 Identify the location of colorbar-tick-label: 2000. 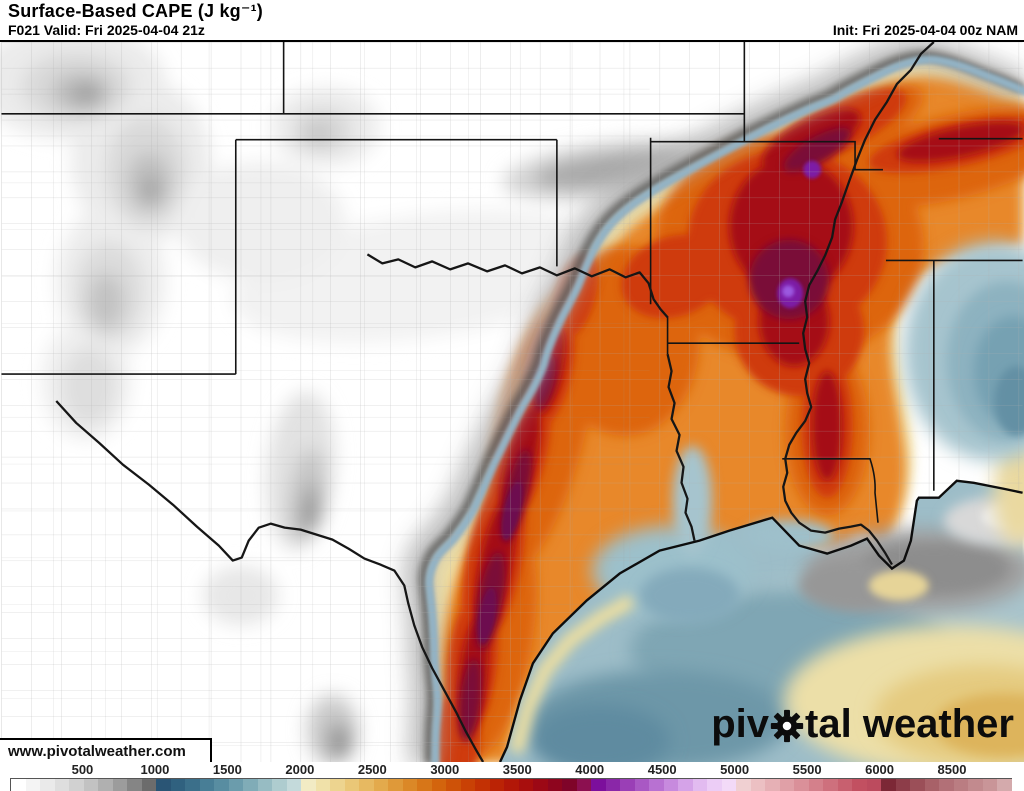
(300, 769).